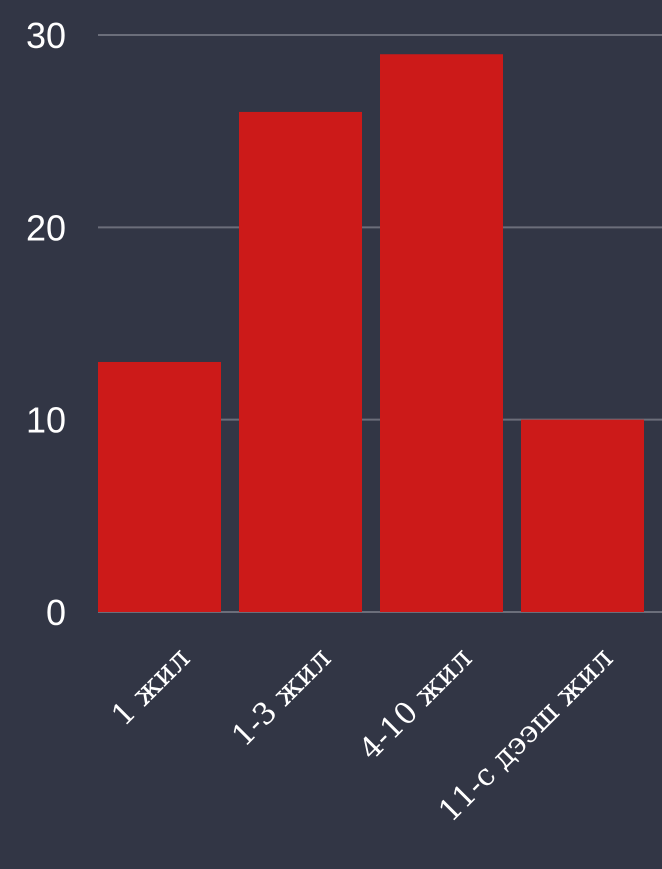 The height and width of the screenshot is (869, 662). Describe the element at coordinates (46, 35) in the screenshot. I see `y-tick-label: 30` at that location.